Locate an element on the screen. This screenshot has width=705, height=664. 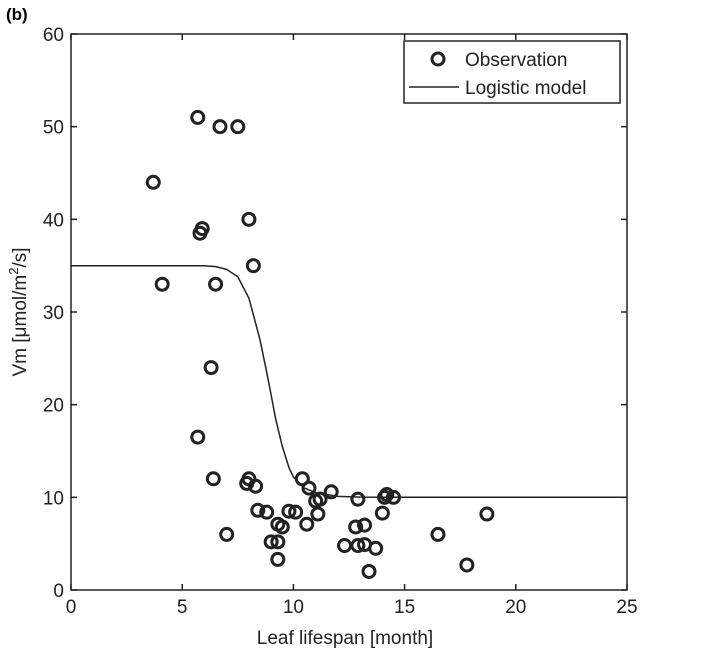
y-axis-title: Vm [μmol/m2/s] is located at coordinates (18, 311).